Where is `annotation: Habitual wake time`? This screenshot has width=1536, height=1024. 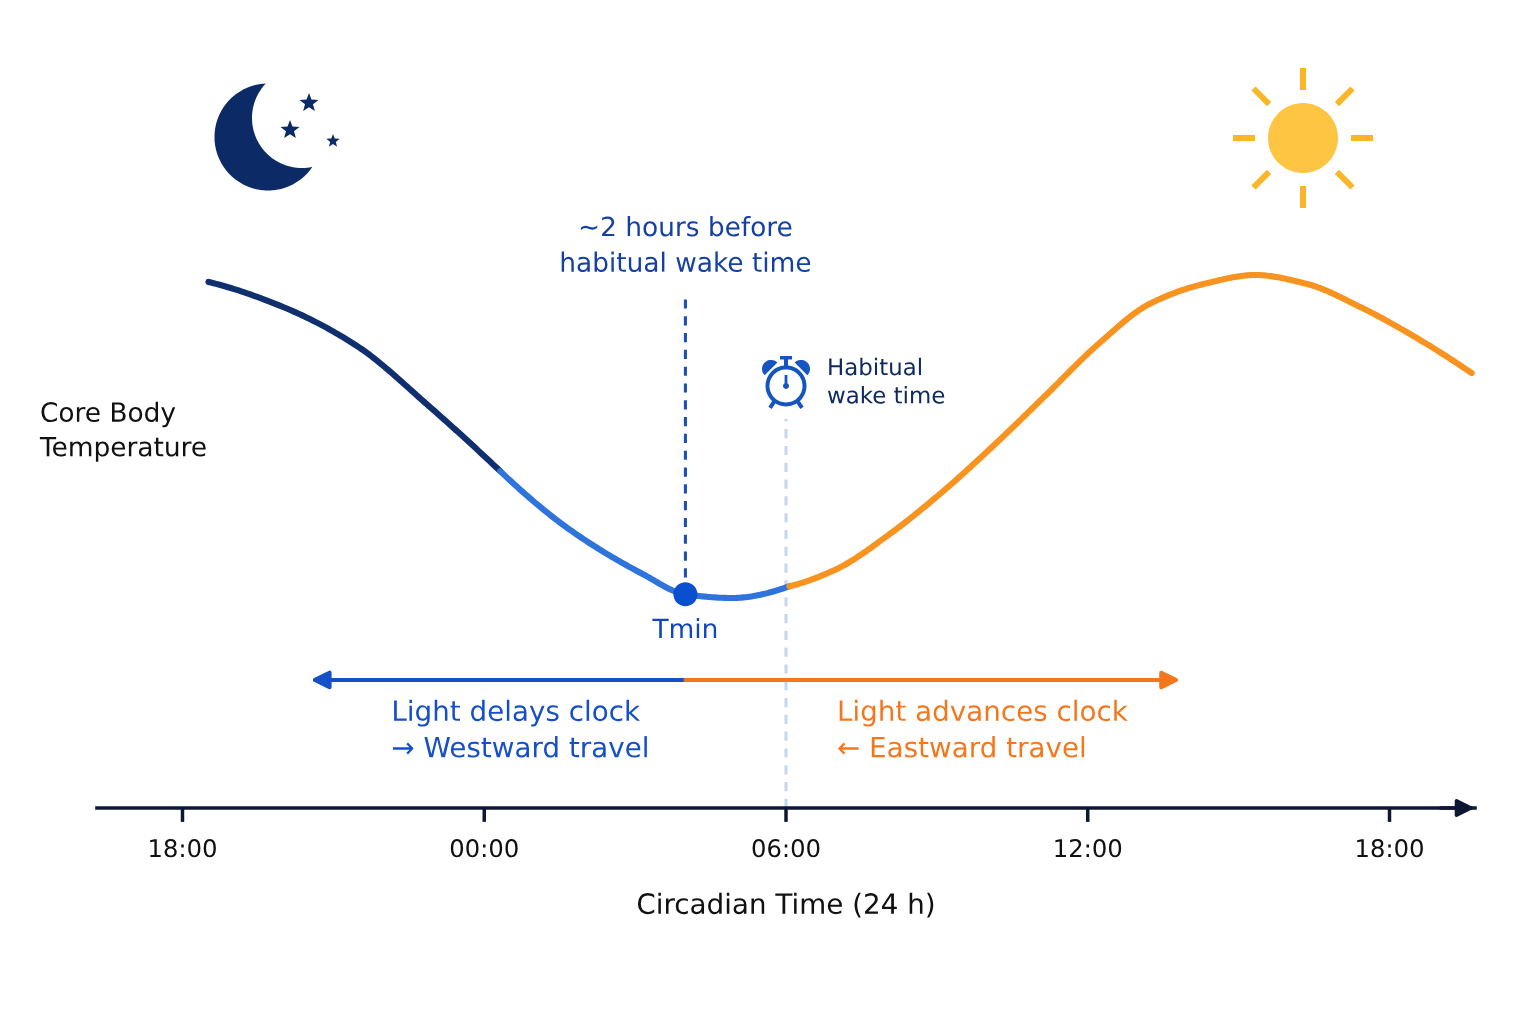 annotation: Habitual wake time is located at coordinates (886, 380).